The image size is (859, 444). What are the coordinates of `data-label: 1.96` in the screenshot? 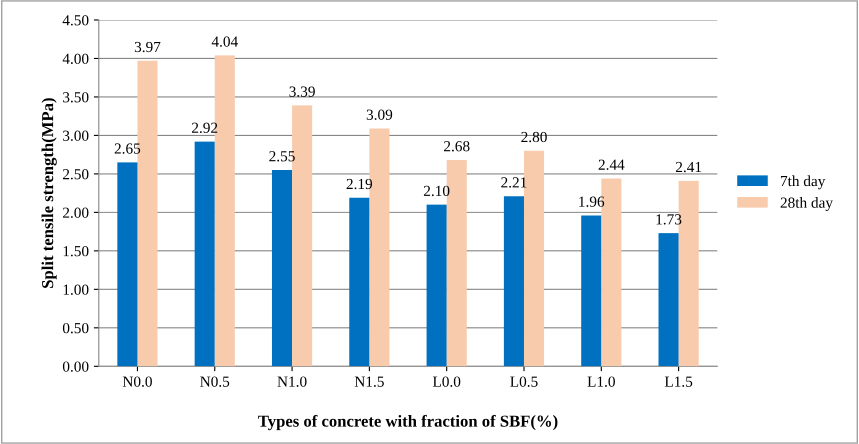 It's located at (591, 201).